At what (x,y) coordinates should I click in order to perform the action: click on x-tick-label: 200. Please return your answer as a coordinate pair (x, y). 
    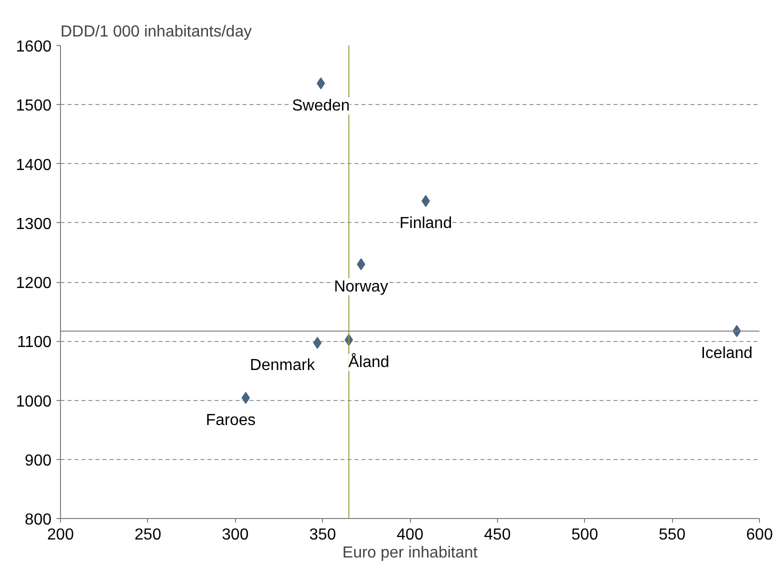
    Looking at the image, I should click on (60, 535).